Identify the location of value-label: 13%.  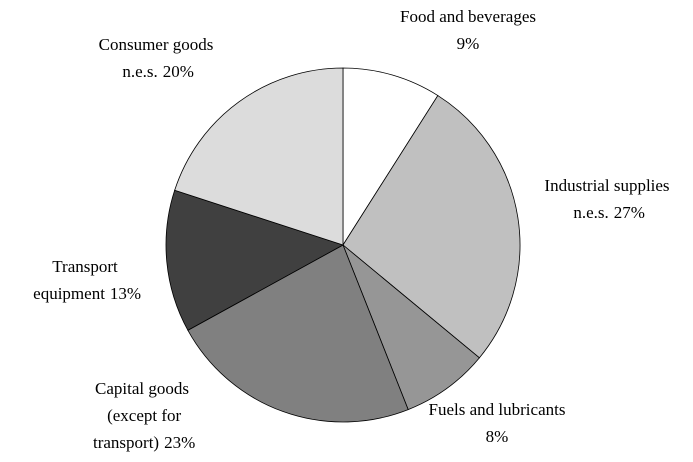
(125, 293).